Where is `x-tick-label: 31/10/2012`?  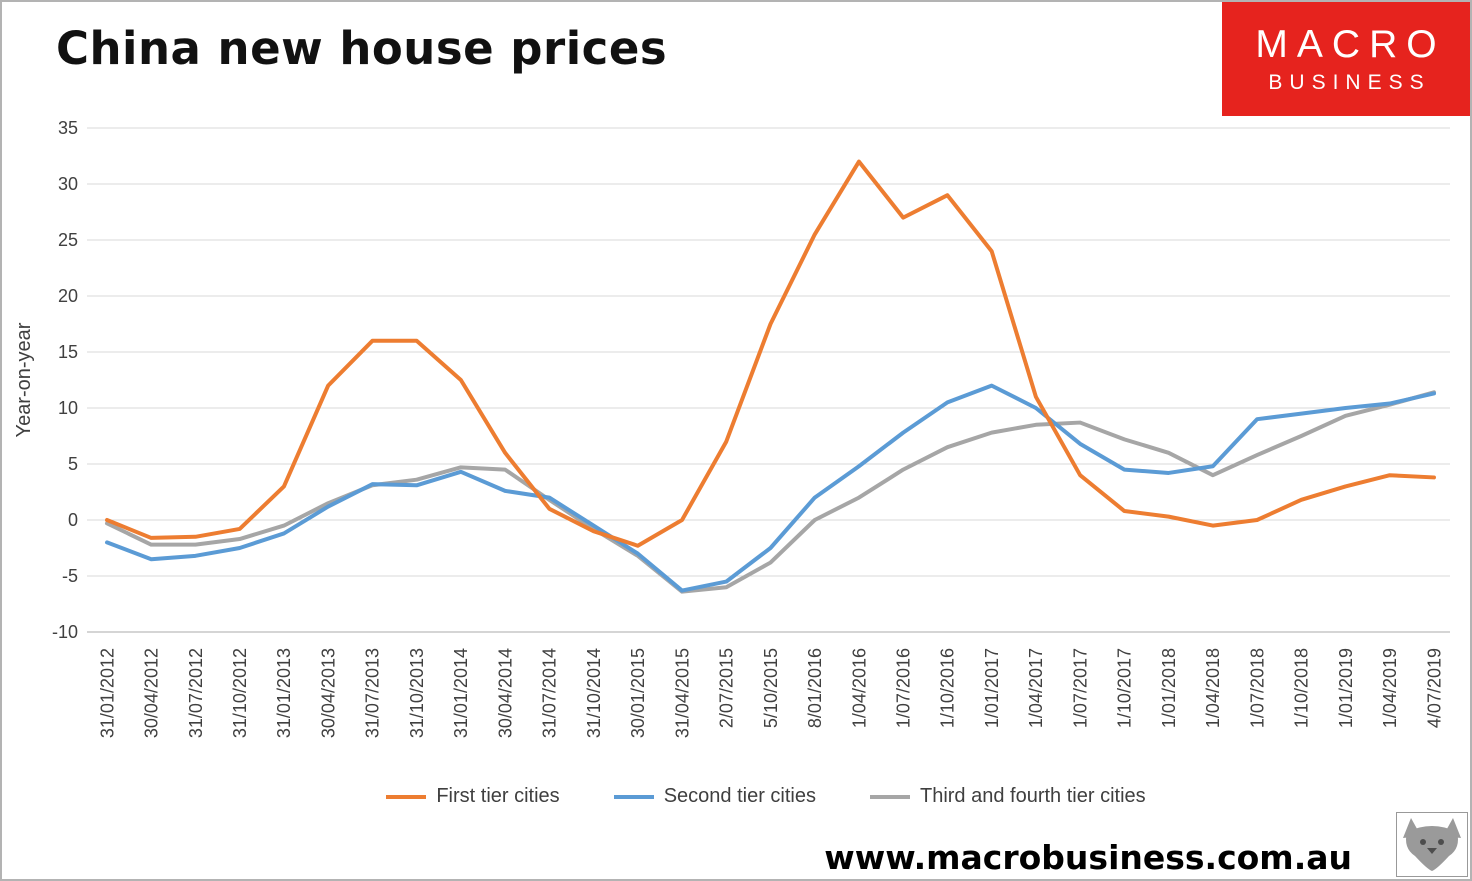 x-tick-label: 31/10/2012 is located at coordinates (240, 693).